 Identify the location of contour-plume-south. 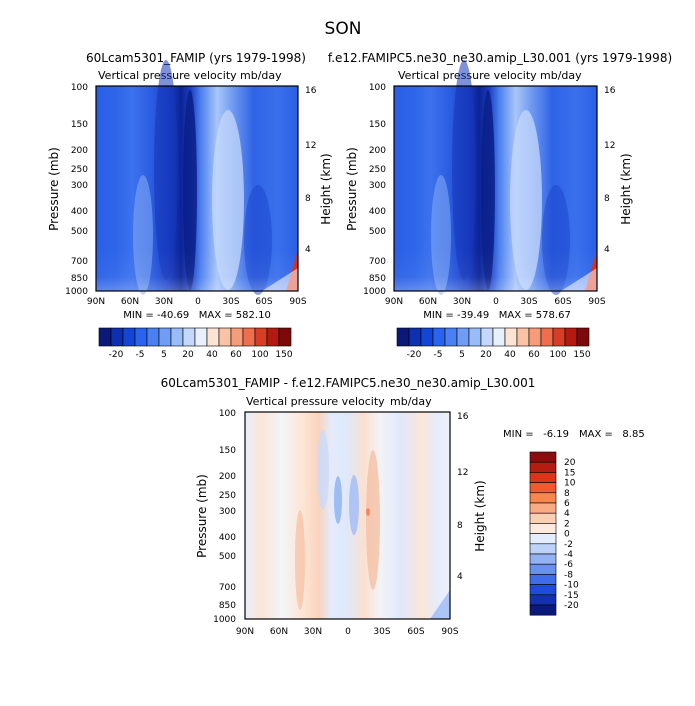
(228, 200).